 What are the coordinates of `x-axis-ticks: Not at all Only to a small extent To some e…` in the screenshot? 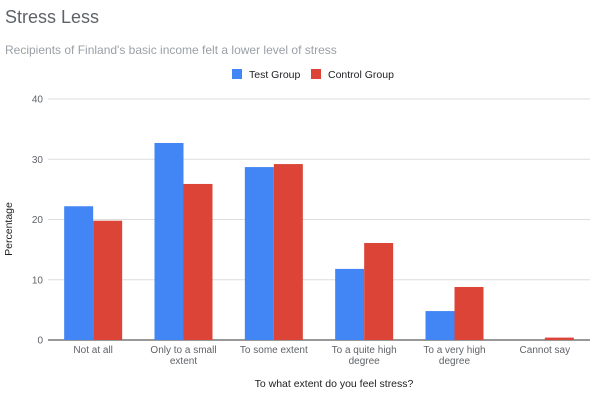 It's located at (321, 356).